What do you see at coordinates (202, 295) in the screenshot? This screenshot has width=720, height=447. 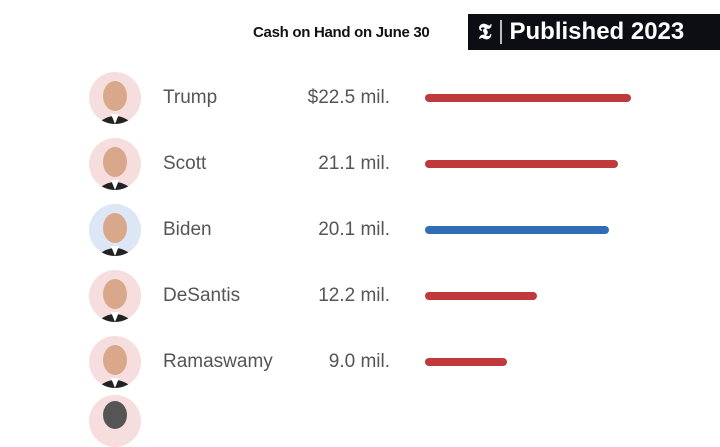 I see `candidate-name: DeSantis` at bounding box center [202, 295].